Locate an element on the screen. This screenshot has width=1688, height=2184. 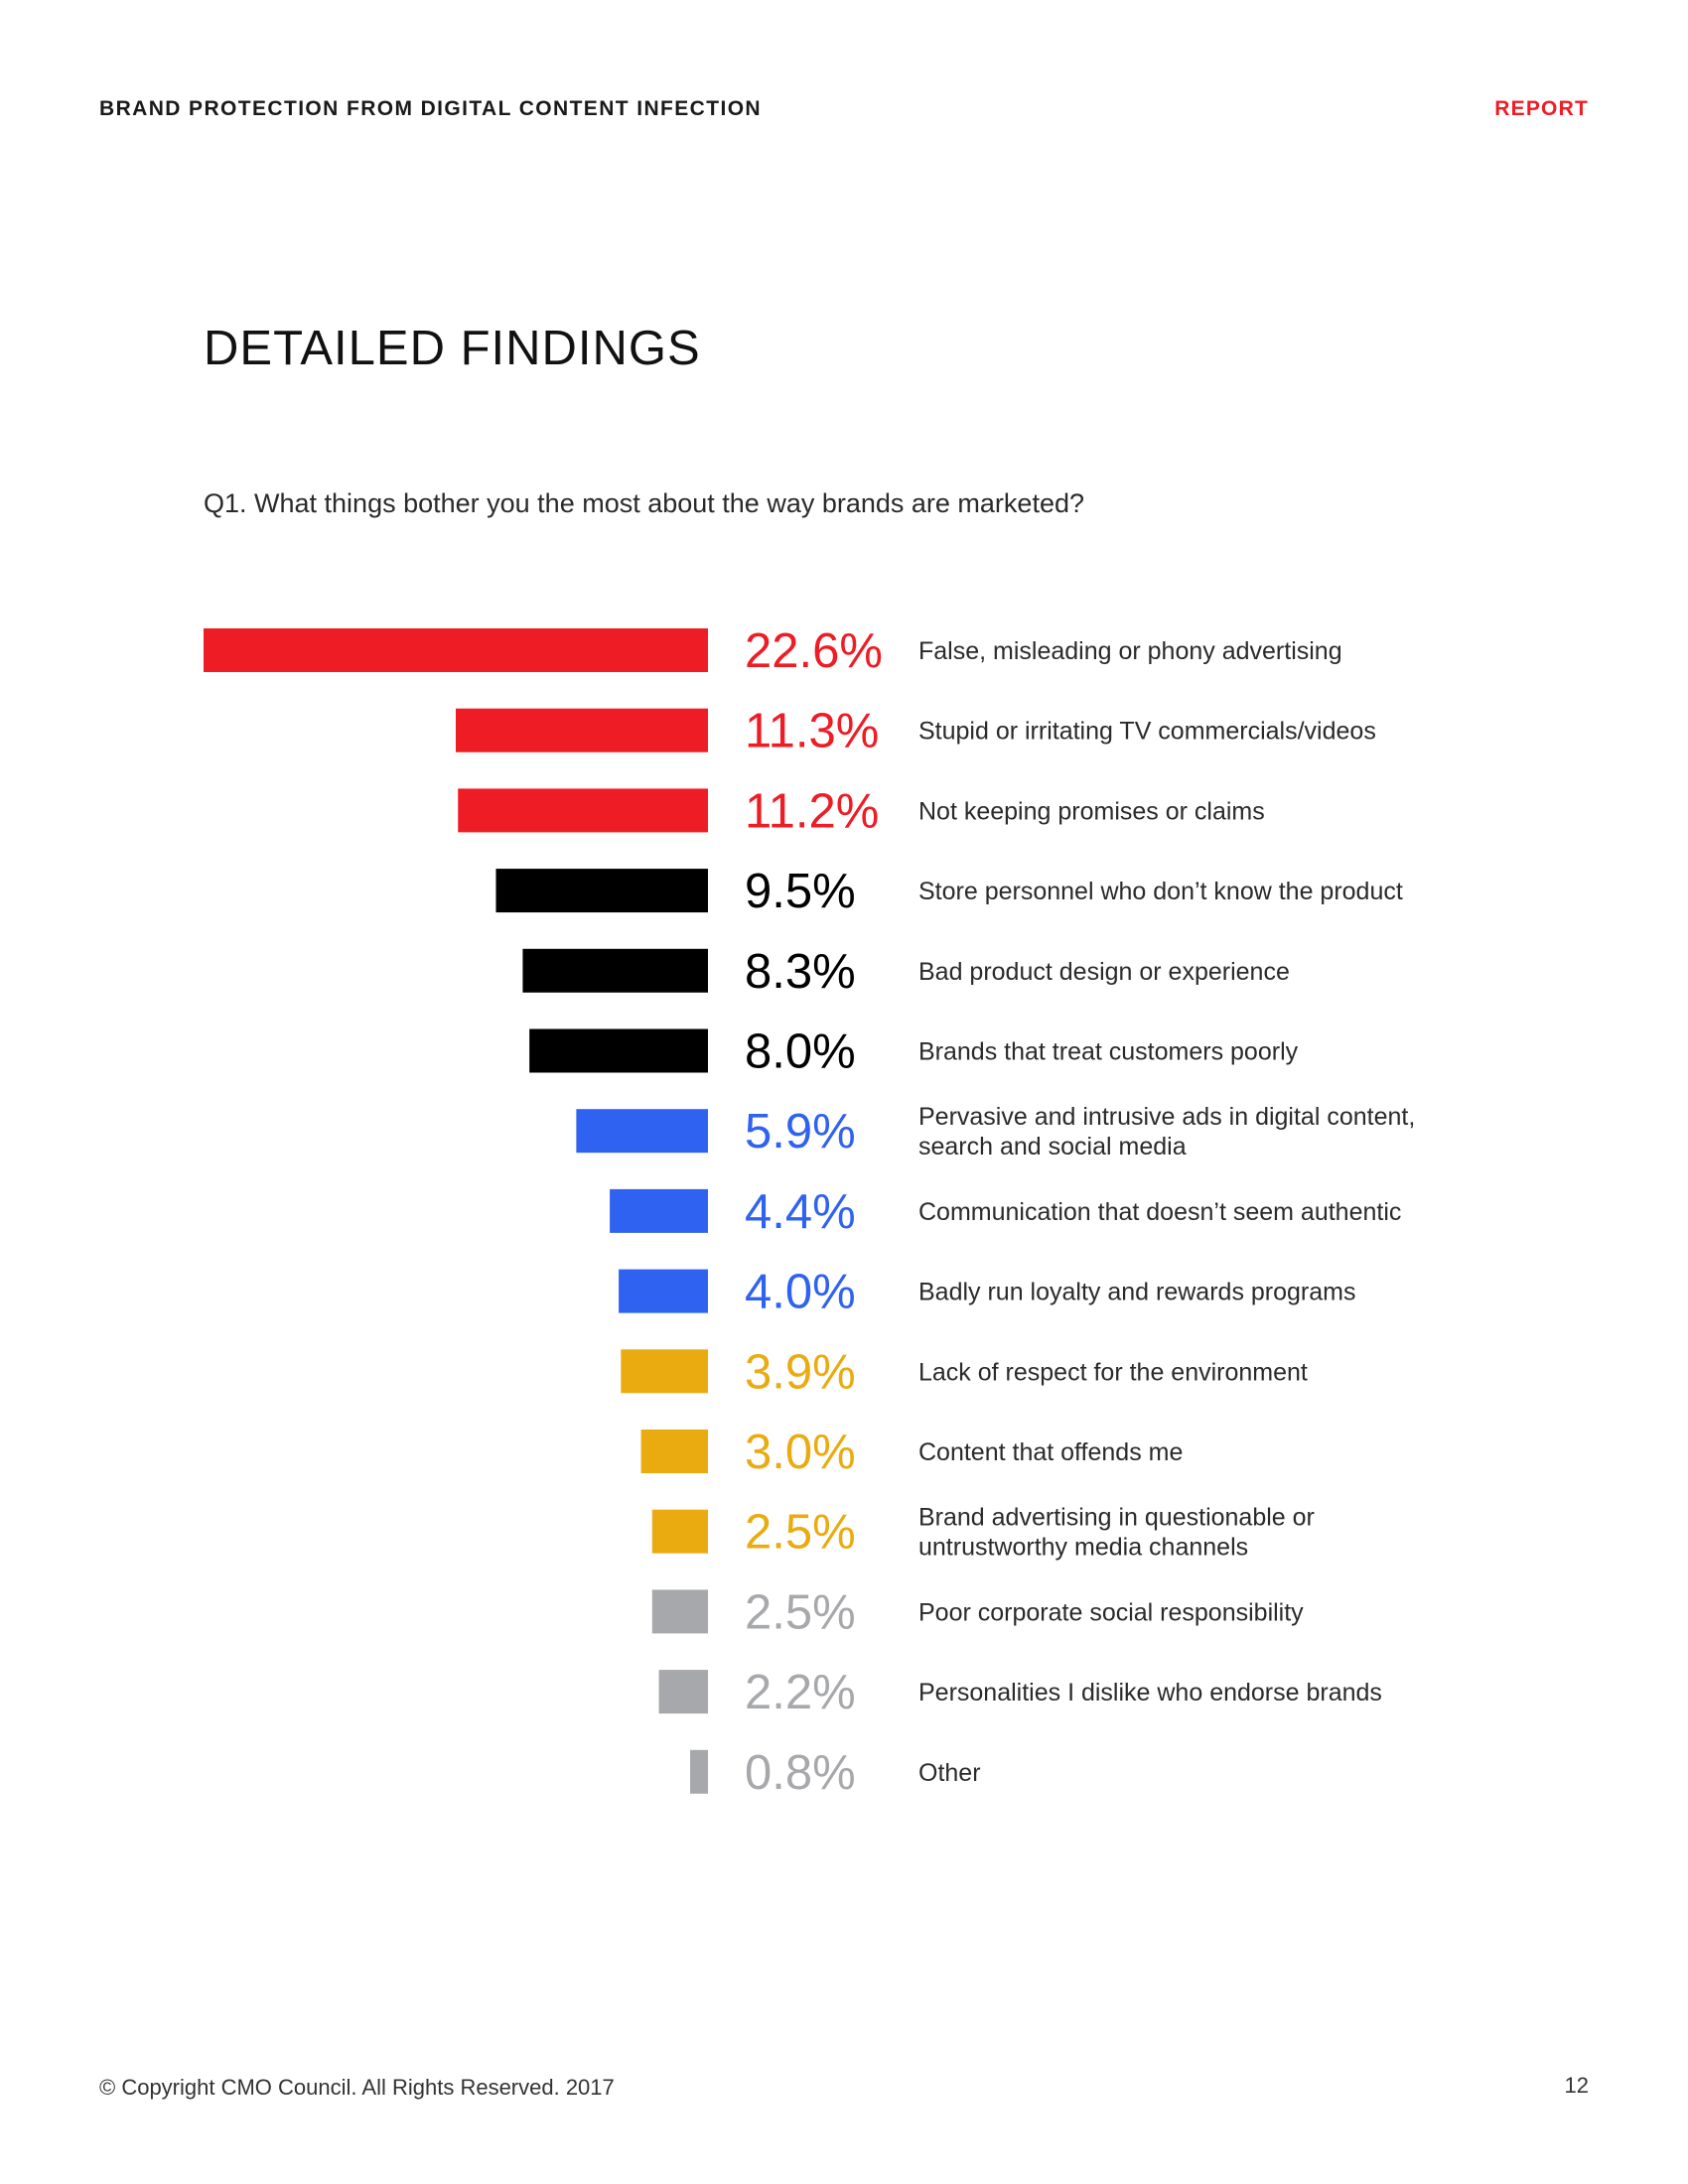
value-label: 22.6% is located at coordinates (814, 651).